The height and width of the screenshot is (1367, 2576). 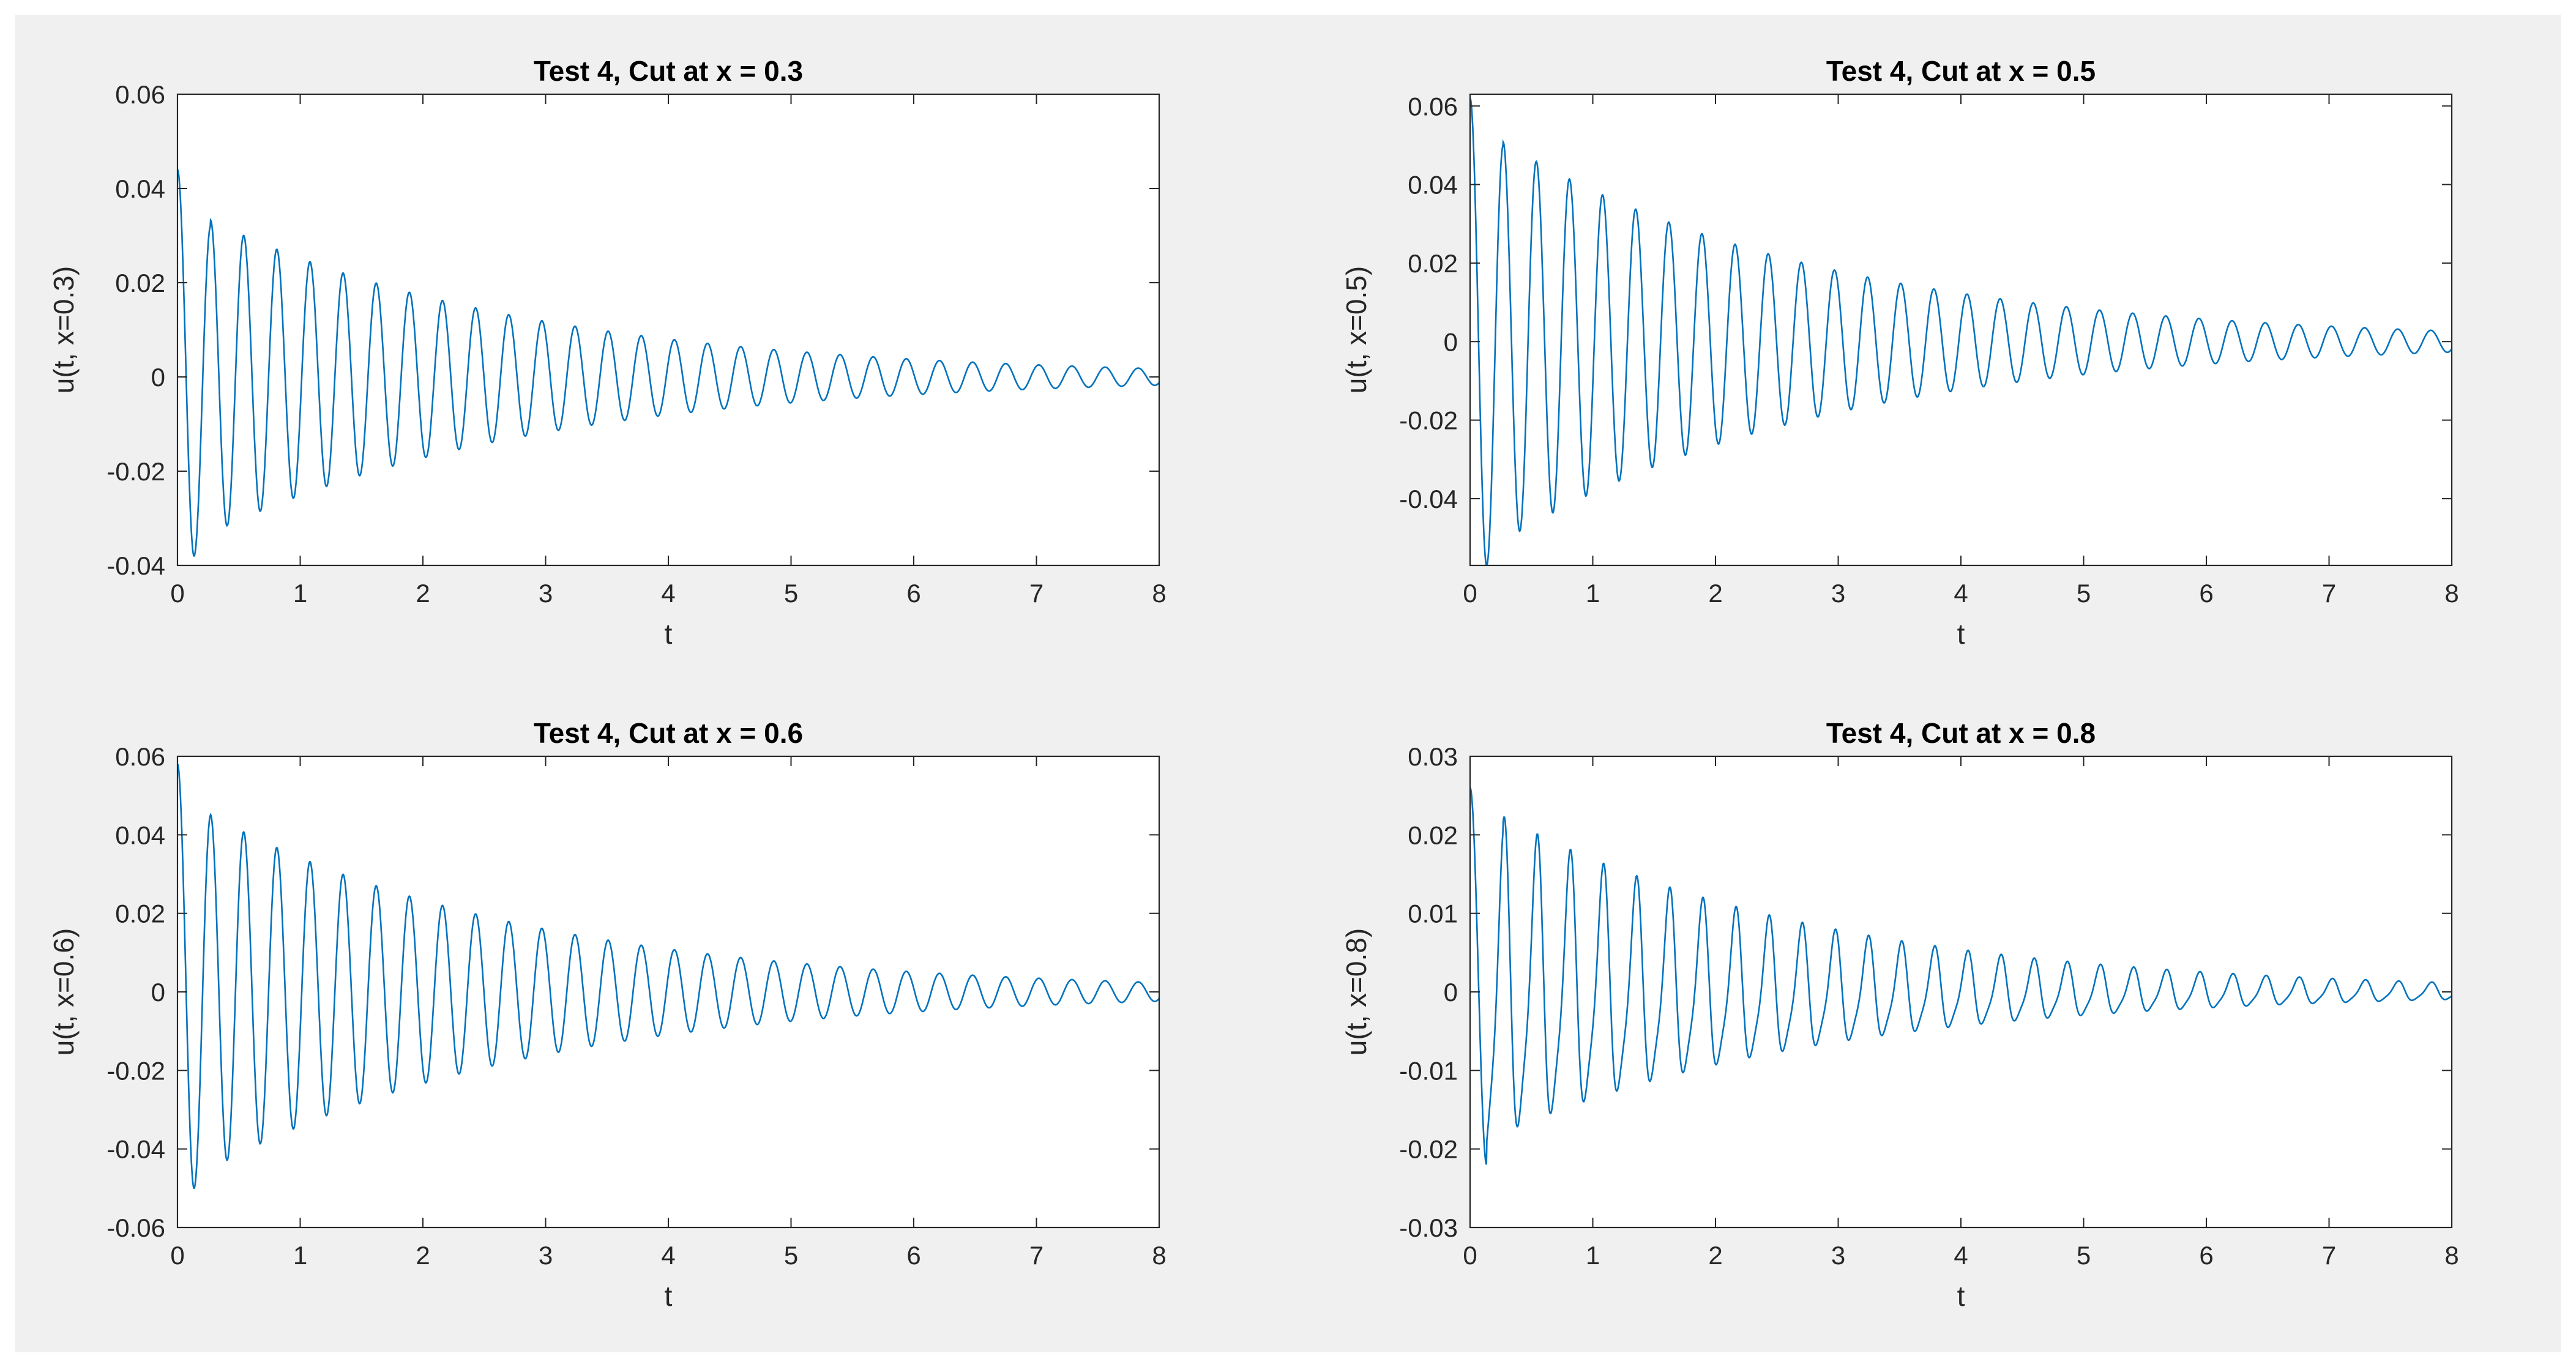 What do you see at coordinates (1428, 1227) in the screenshot?
I see `y-tick-label: -0.03` at bounding box center [1428, 1227].